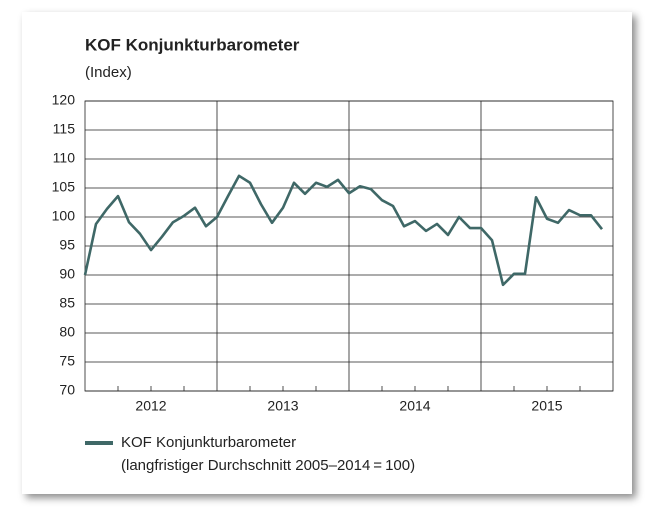 This screenshot has width=659, height=525. I want to click on y-tick-label: 110, so click(64, 158).